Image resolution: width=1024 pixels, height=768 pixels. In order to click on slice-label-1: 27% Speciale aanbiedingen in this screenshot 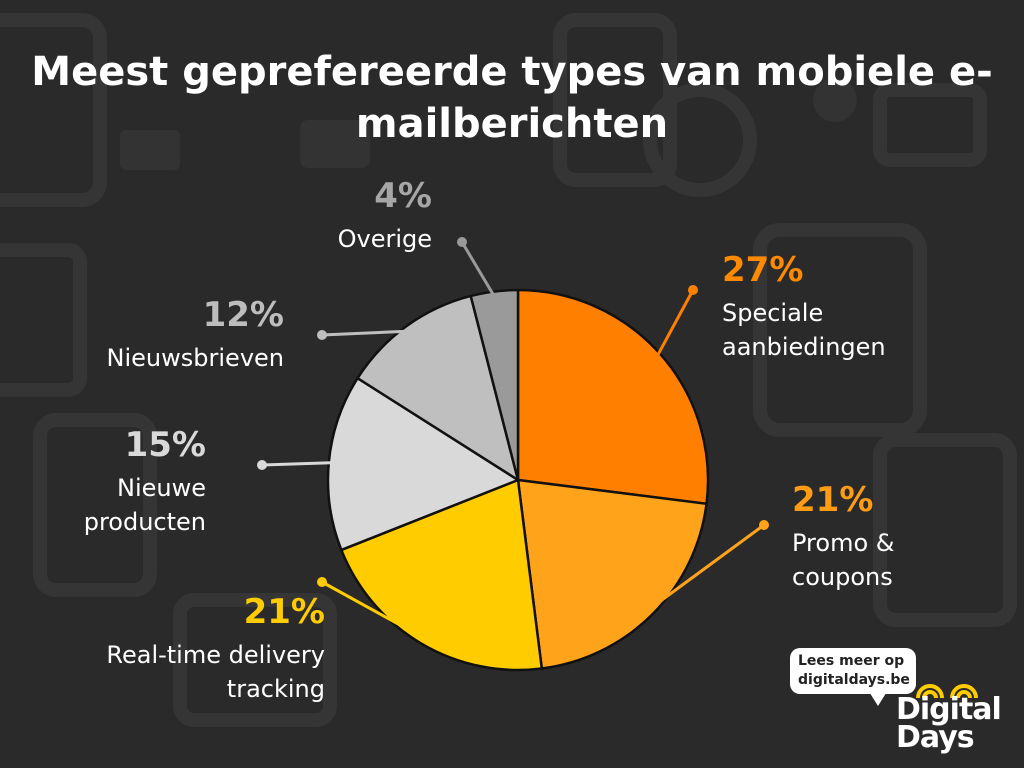, I will do `click(804, 307)`.